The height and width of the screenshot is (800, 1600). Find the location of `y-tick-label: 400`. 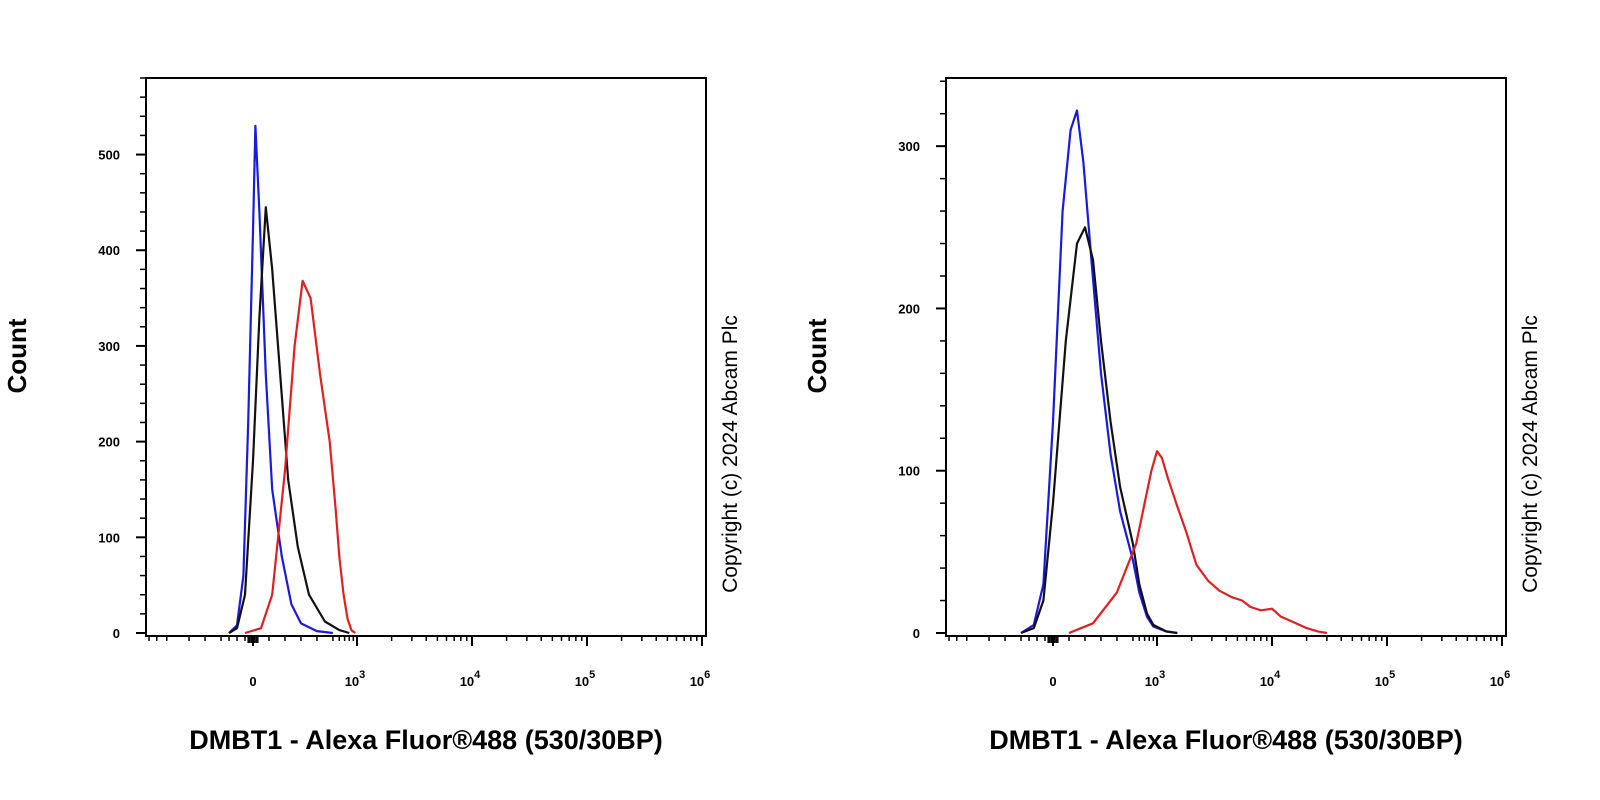

y-tick-label: 400 is located at coordinates (109, 250).